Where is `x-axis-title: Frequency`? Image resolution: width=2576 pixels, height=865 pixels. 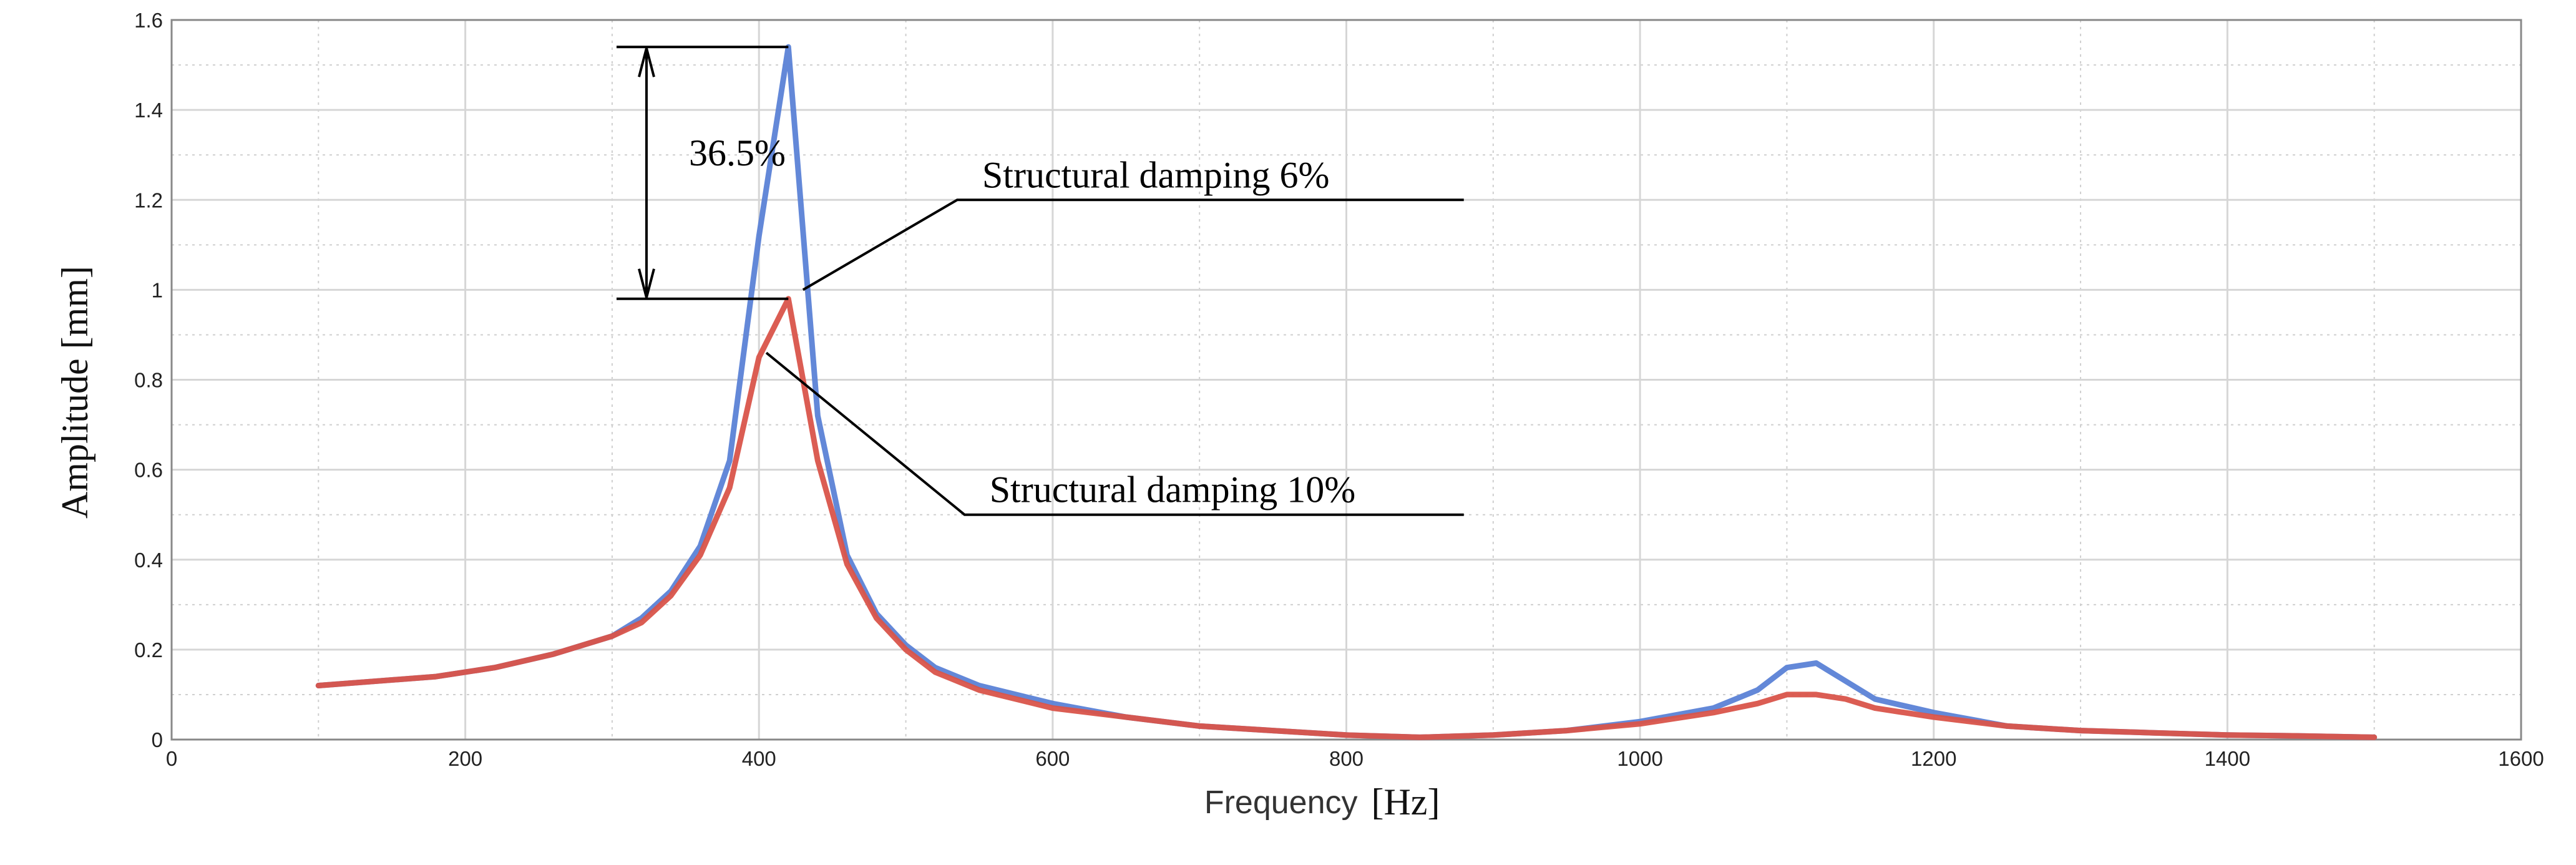 x-axis-title: Frequency is located at coordinates (1281, 802).